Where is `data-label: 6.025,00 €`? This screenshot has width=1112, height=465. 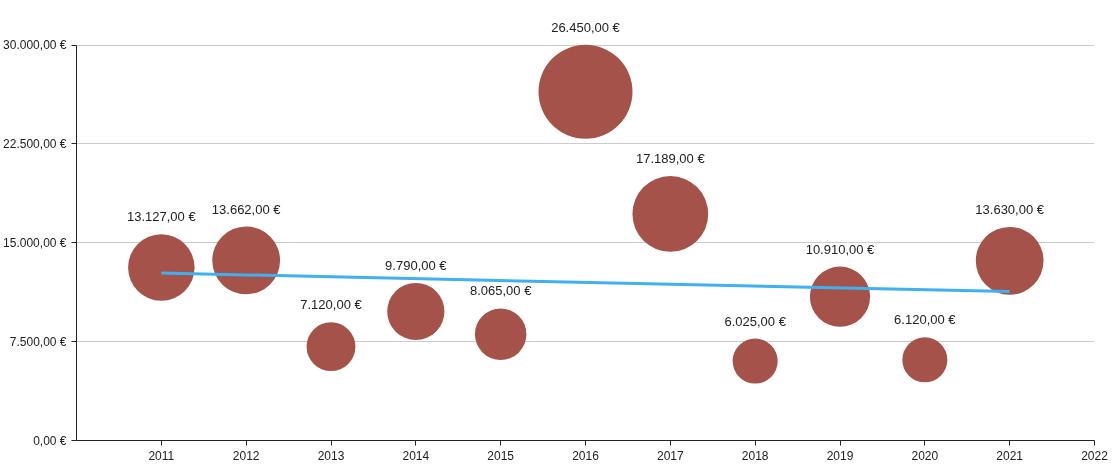
data-label: 6.025,00 € is located at coordinates (755, 321).